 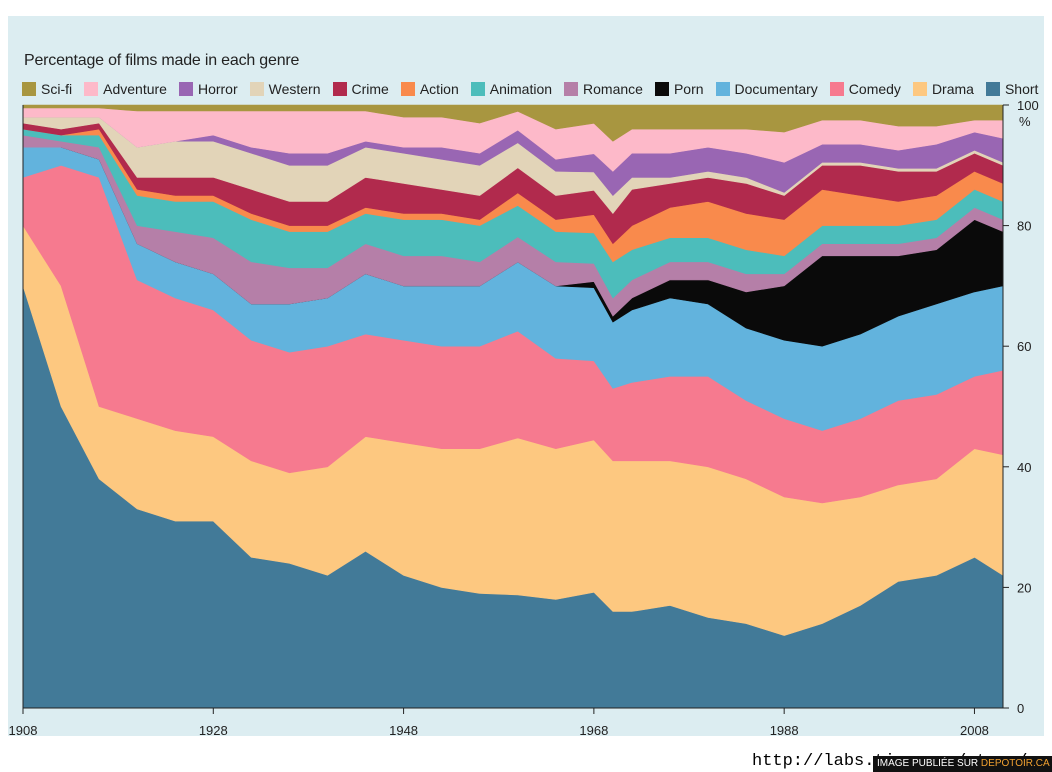 What do you see at coordinates (1024, 346) in the screenshot?
I see `y-tick-label: 60` at bounding box center [1024, 346].